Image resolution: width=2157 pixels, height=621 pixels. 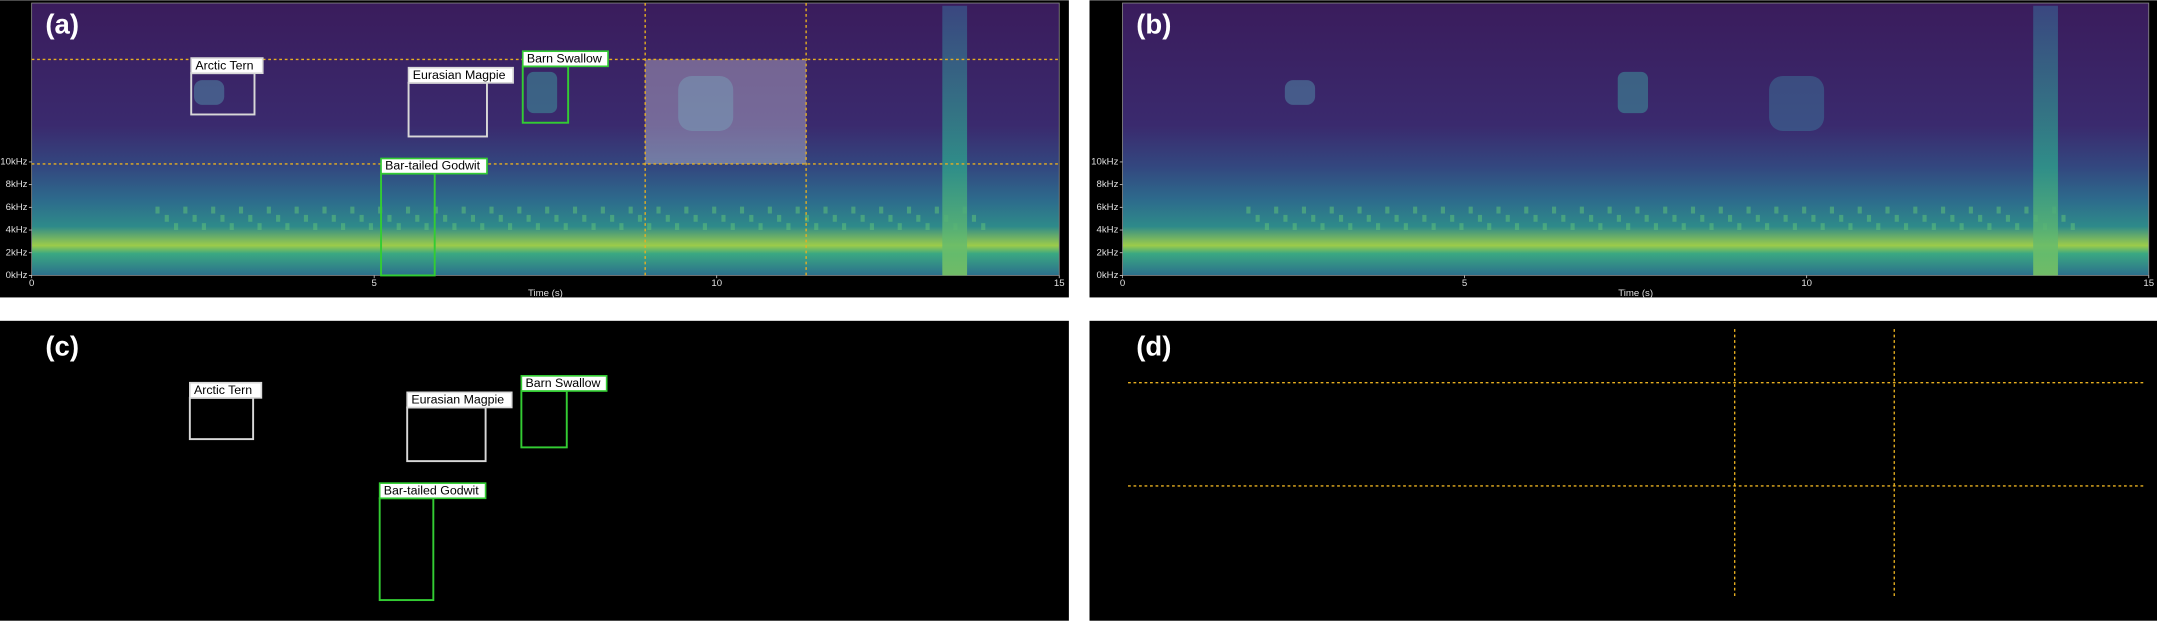 What do you see at coordinates (1153, 346) in the screenshot?
I see `panel-label: (d)` at bounding box center [1153, 346].